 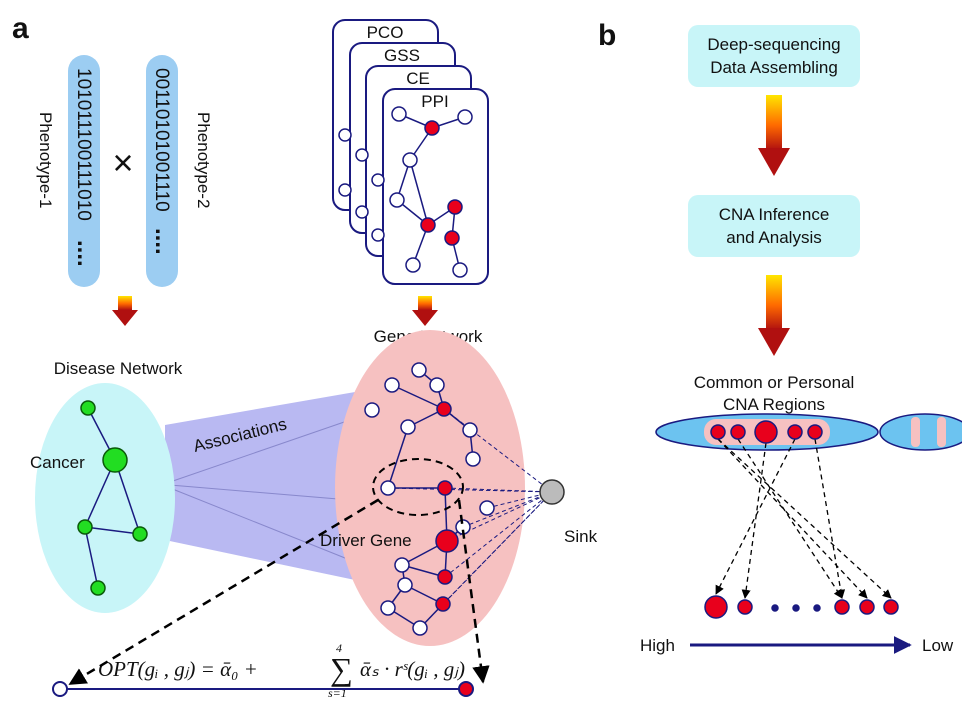 What do you see at coordinates (178, 669) in the screenshot?
I see `formula: OPT(gᵢ , gⱼ) = ᾱ₀ +` at bounding box center [178, 669].